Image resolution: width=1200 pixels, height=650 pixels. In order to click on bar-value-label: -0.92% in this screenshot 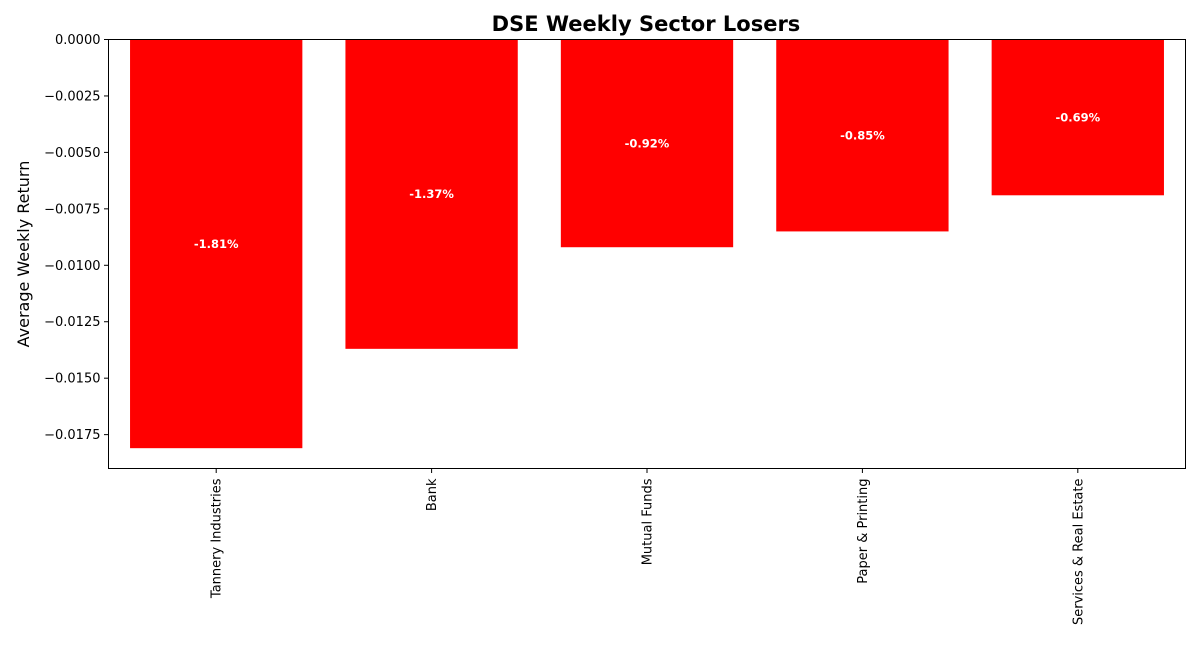, I will do `click(647, 143)`.